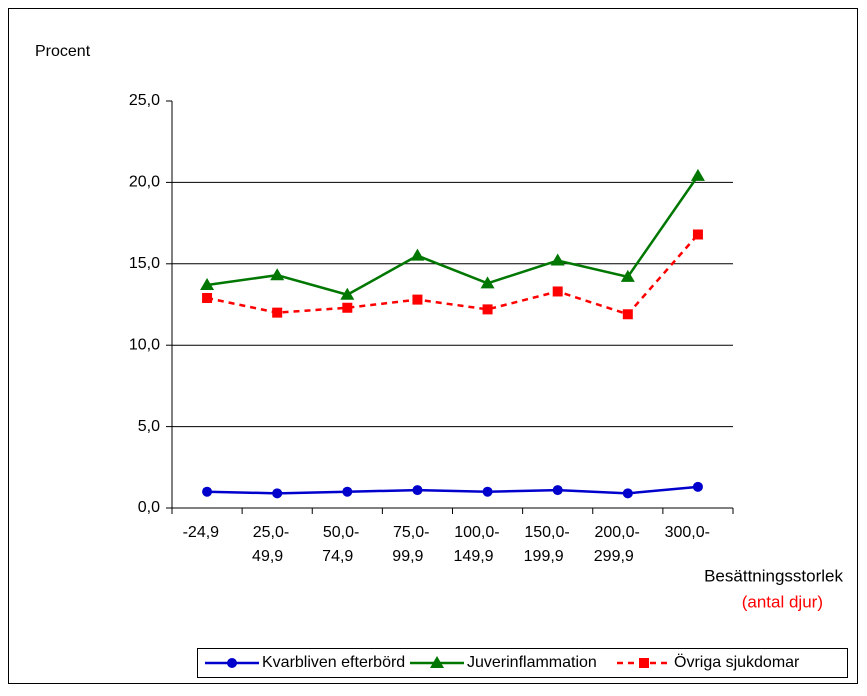 This screenshot has height=696, width=867. What do you see at coordinates (201, 532) in the screenshot?
I see `x-tick-label: -24,9` at bounding box center [201, 532].